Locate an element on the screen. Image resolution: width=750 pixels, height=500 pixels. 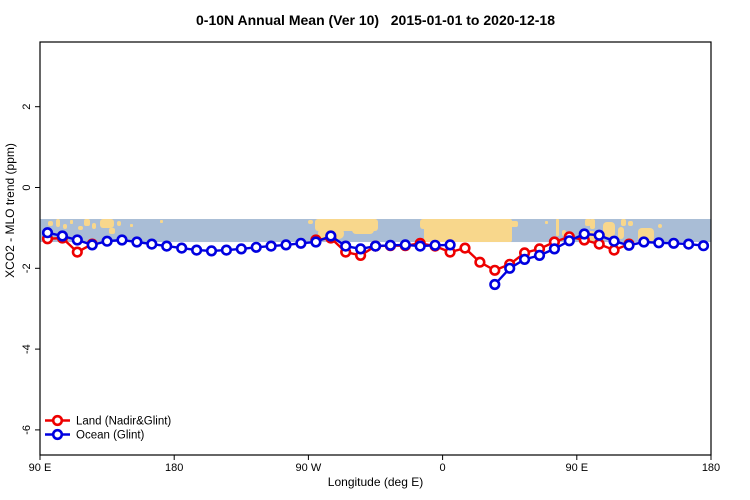
y-tick-label: -6 is located at coordinates (27, 430).